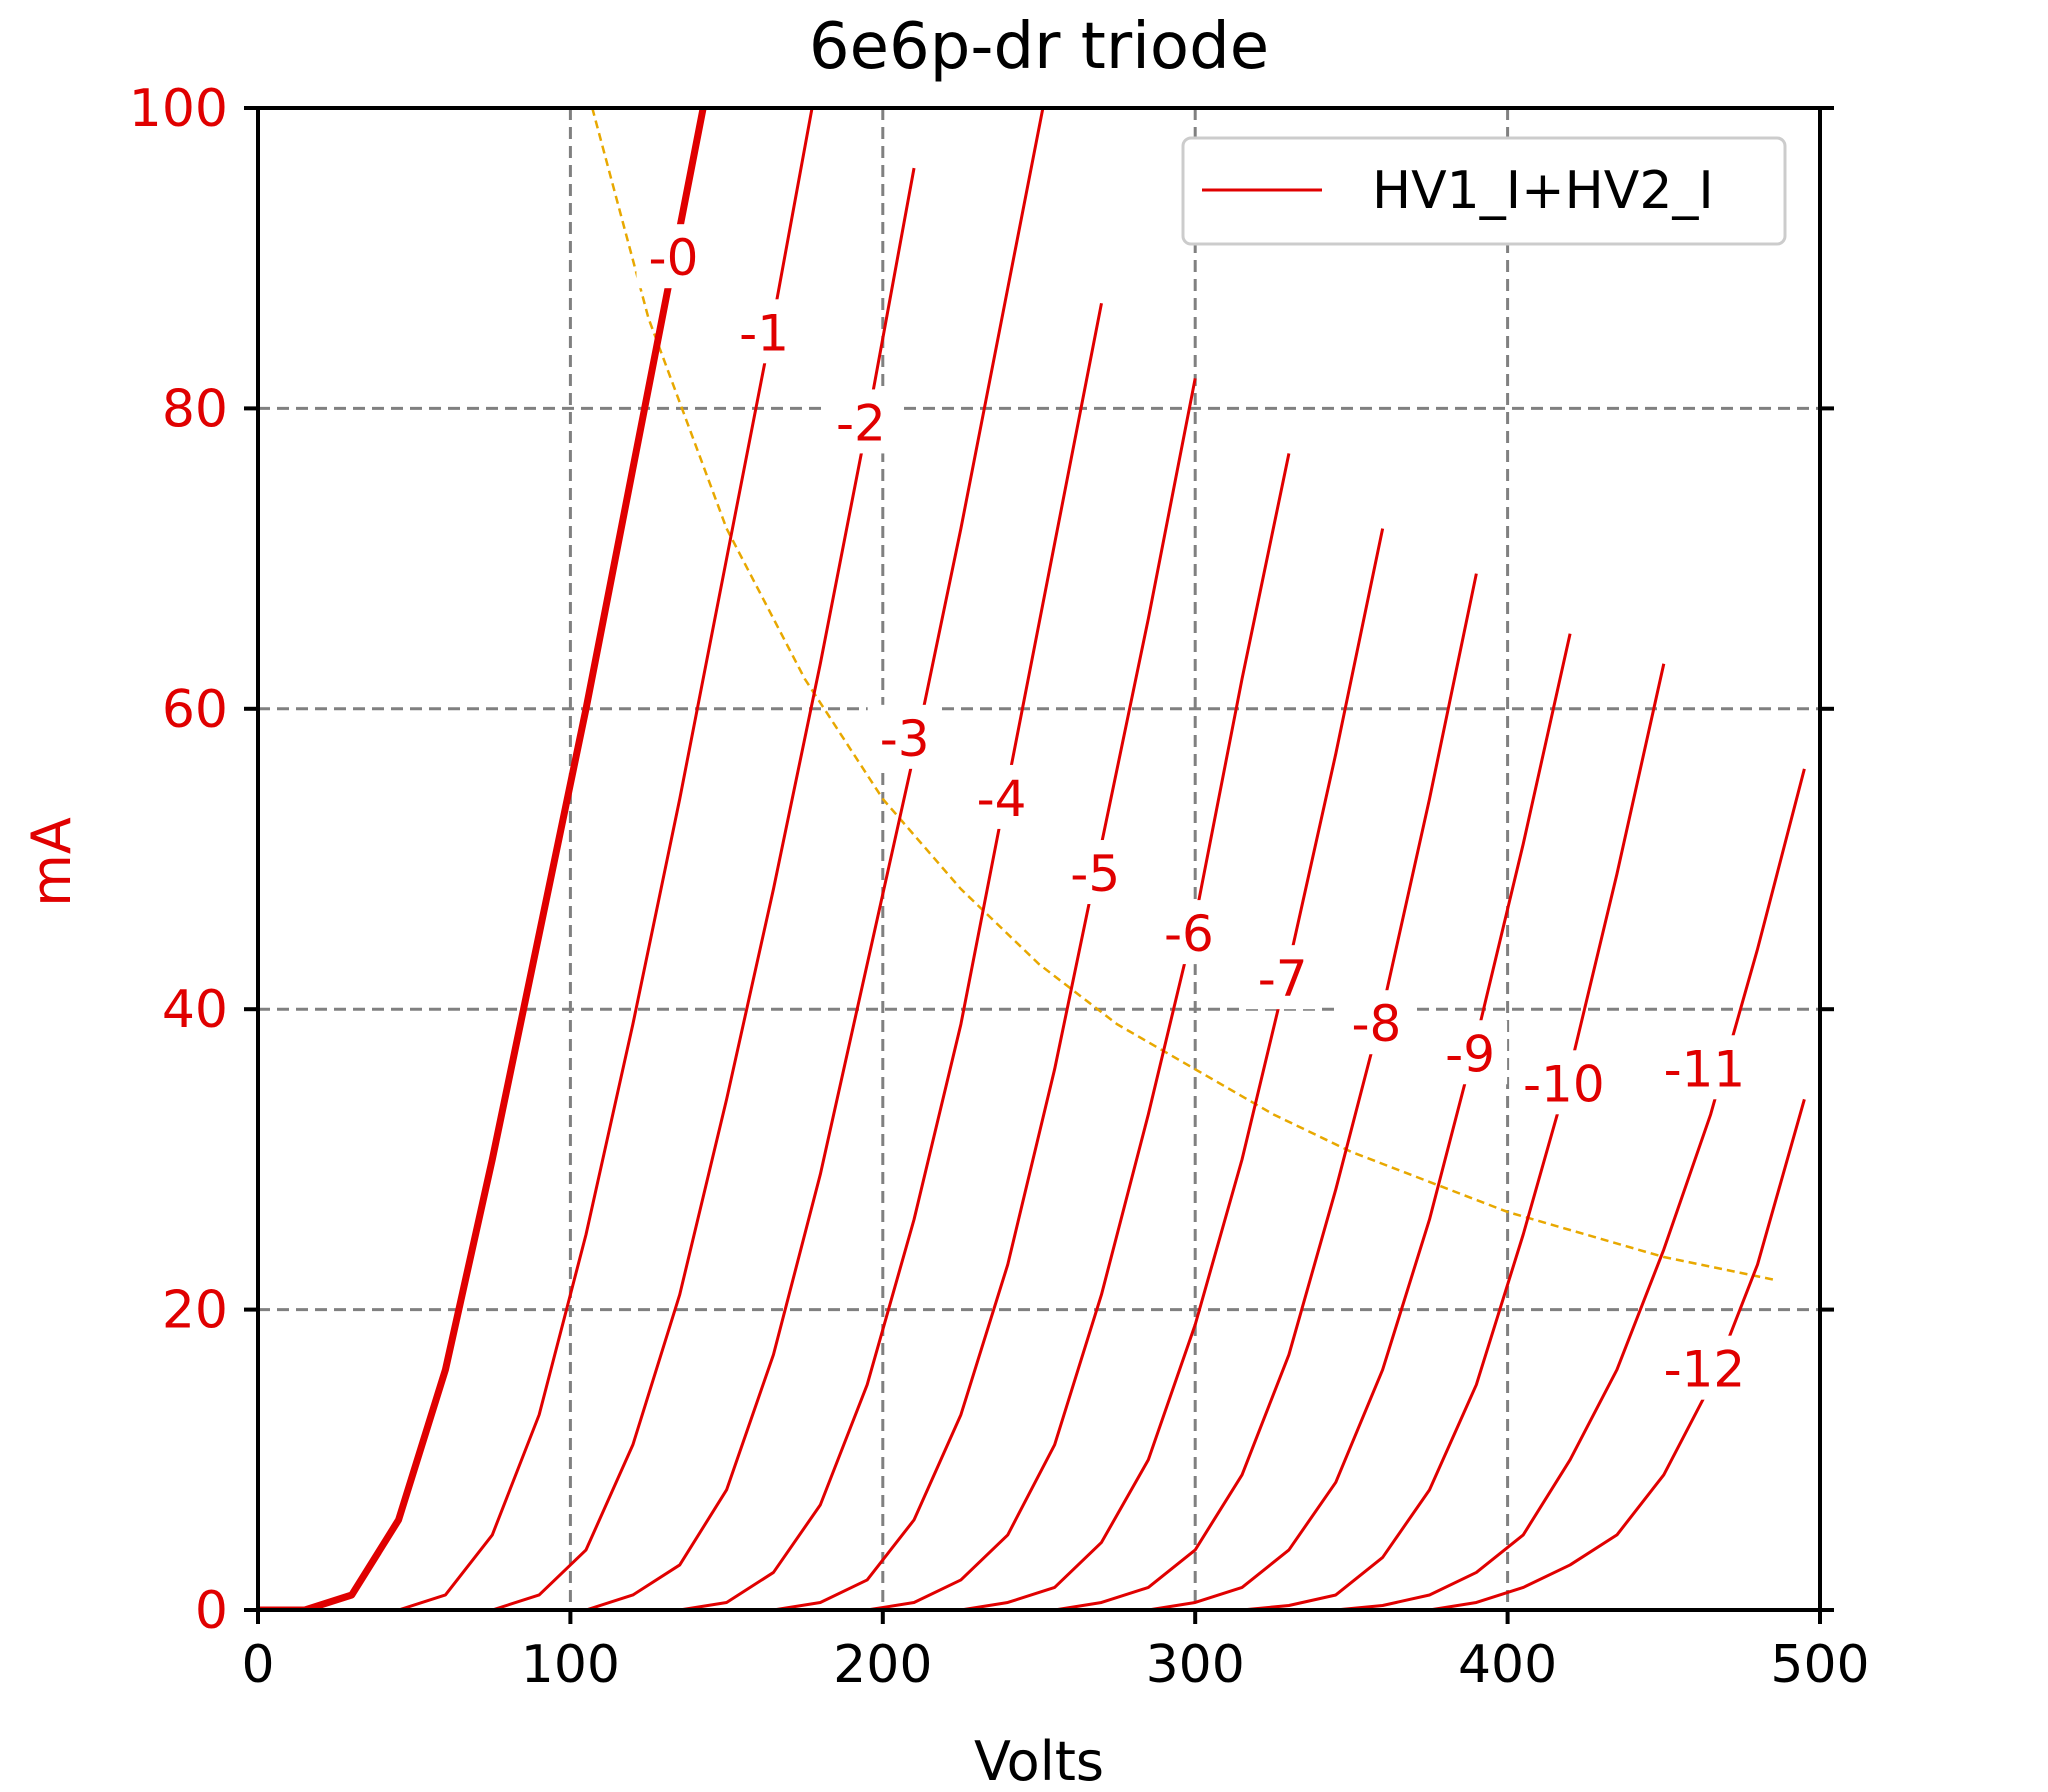  I want to click on x-tick-label: 400, so click(1507, 1665).